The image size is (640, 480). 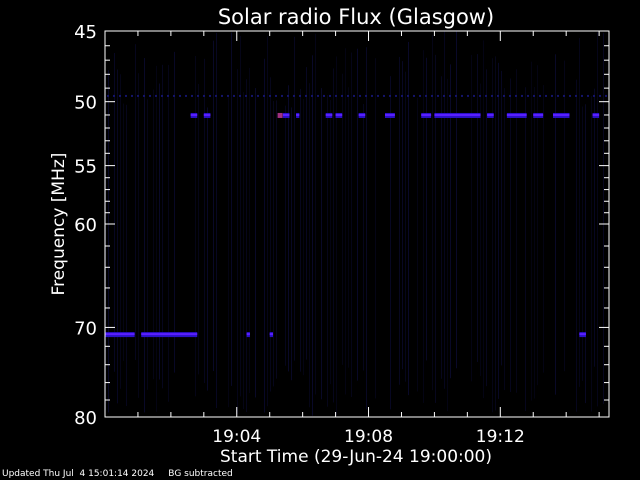 What do you see at coordinates (78, 474) in the screenshot?
I see `updated-timestamp: Updated Thu Jul 4 15:01:14 2024` at bounding box center [78, 474].